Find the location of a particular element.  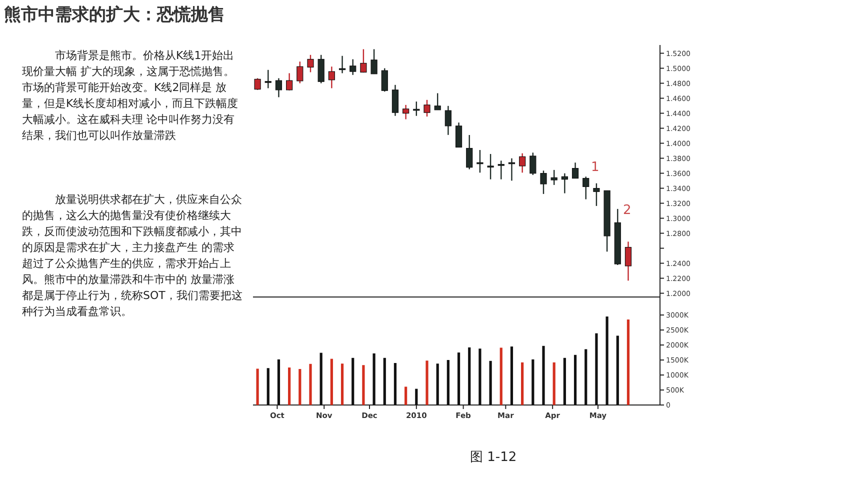

annotation: 1 is located at coordinates (595, 167).